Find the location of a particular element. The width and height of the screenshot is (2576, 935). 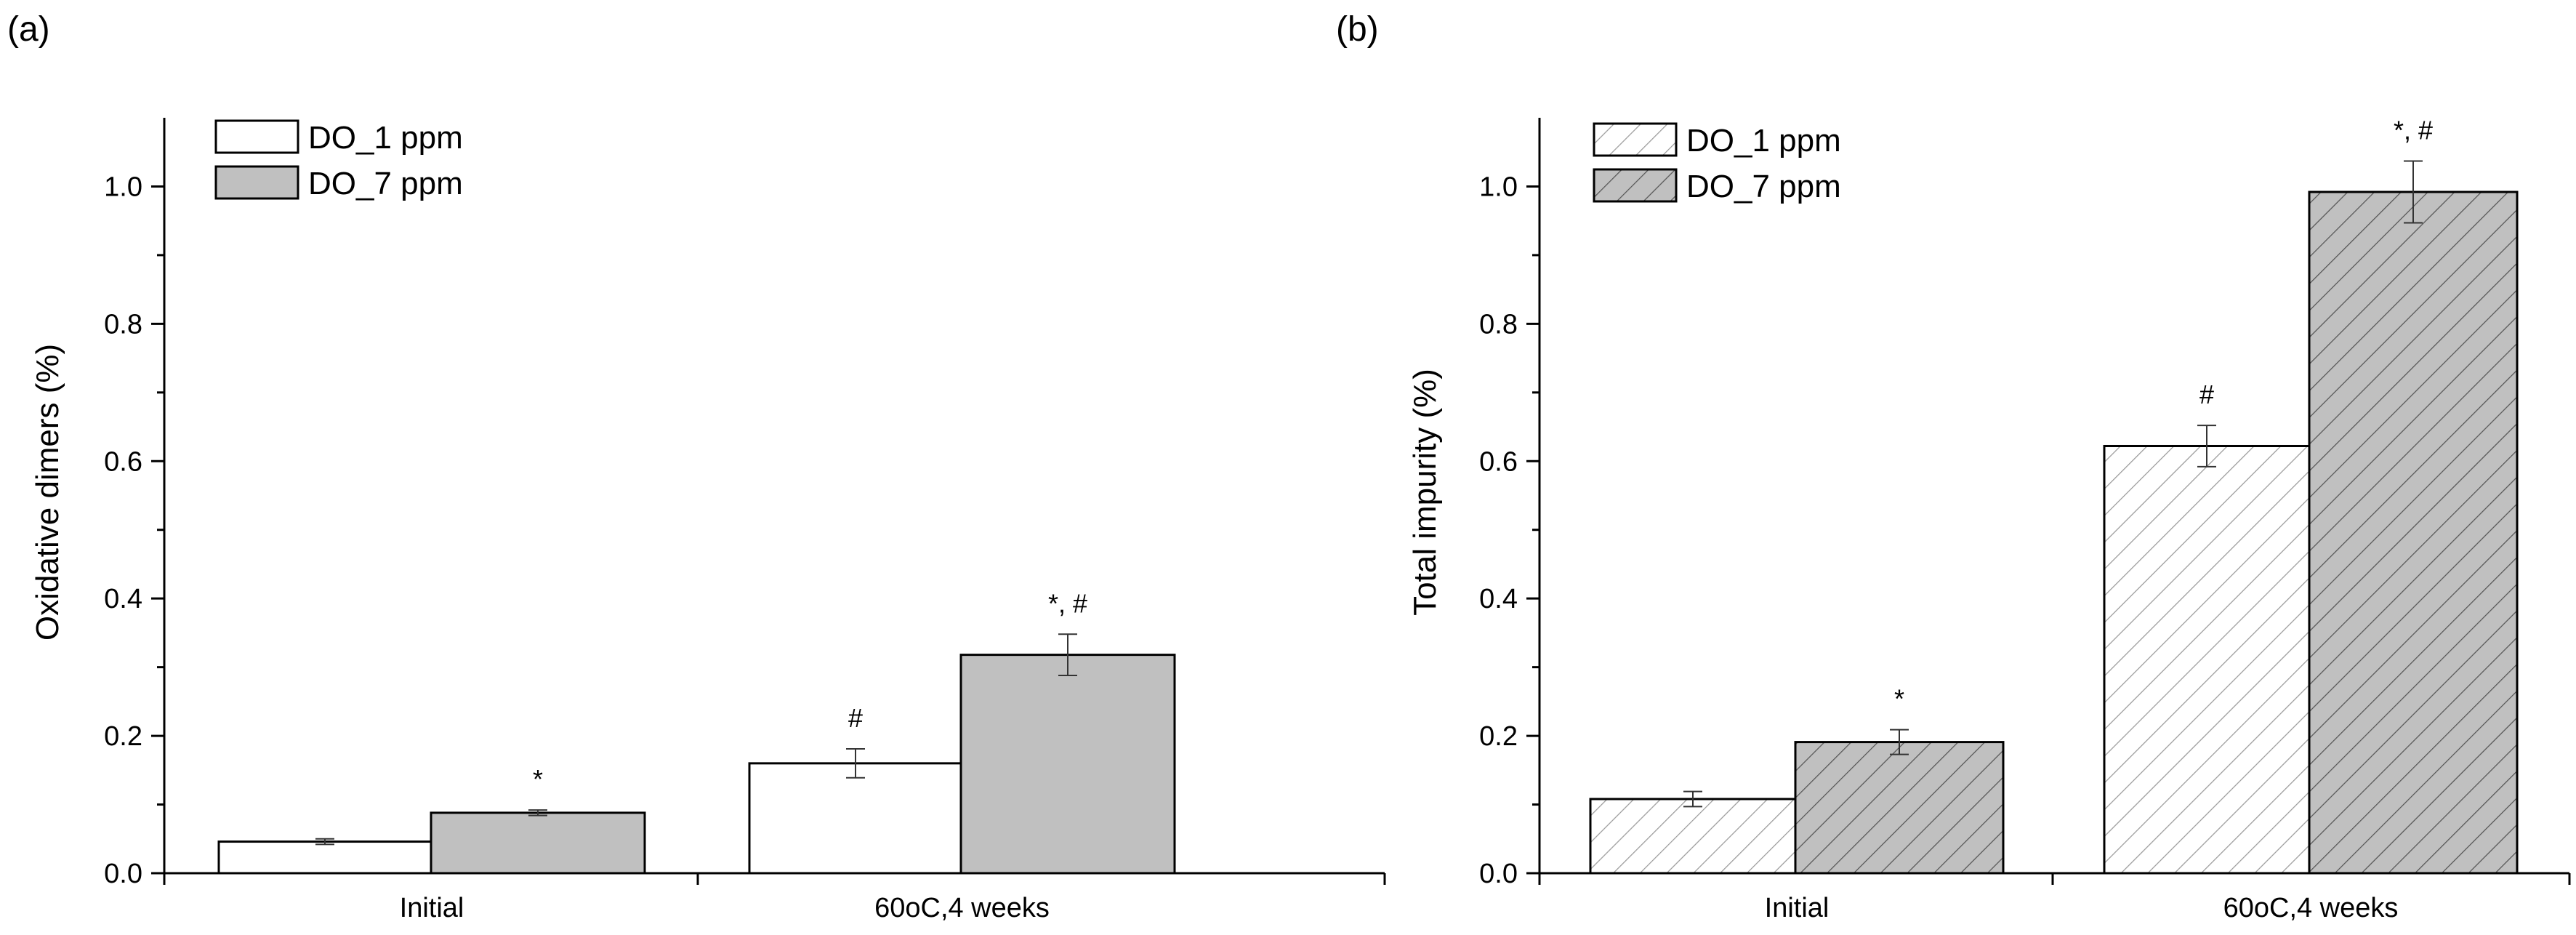

panel-label: (b) is located at coordinates (1357, 29).